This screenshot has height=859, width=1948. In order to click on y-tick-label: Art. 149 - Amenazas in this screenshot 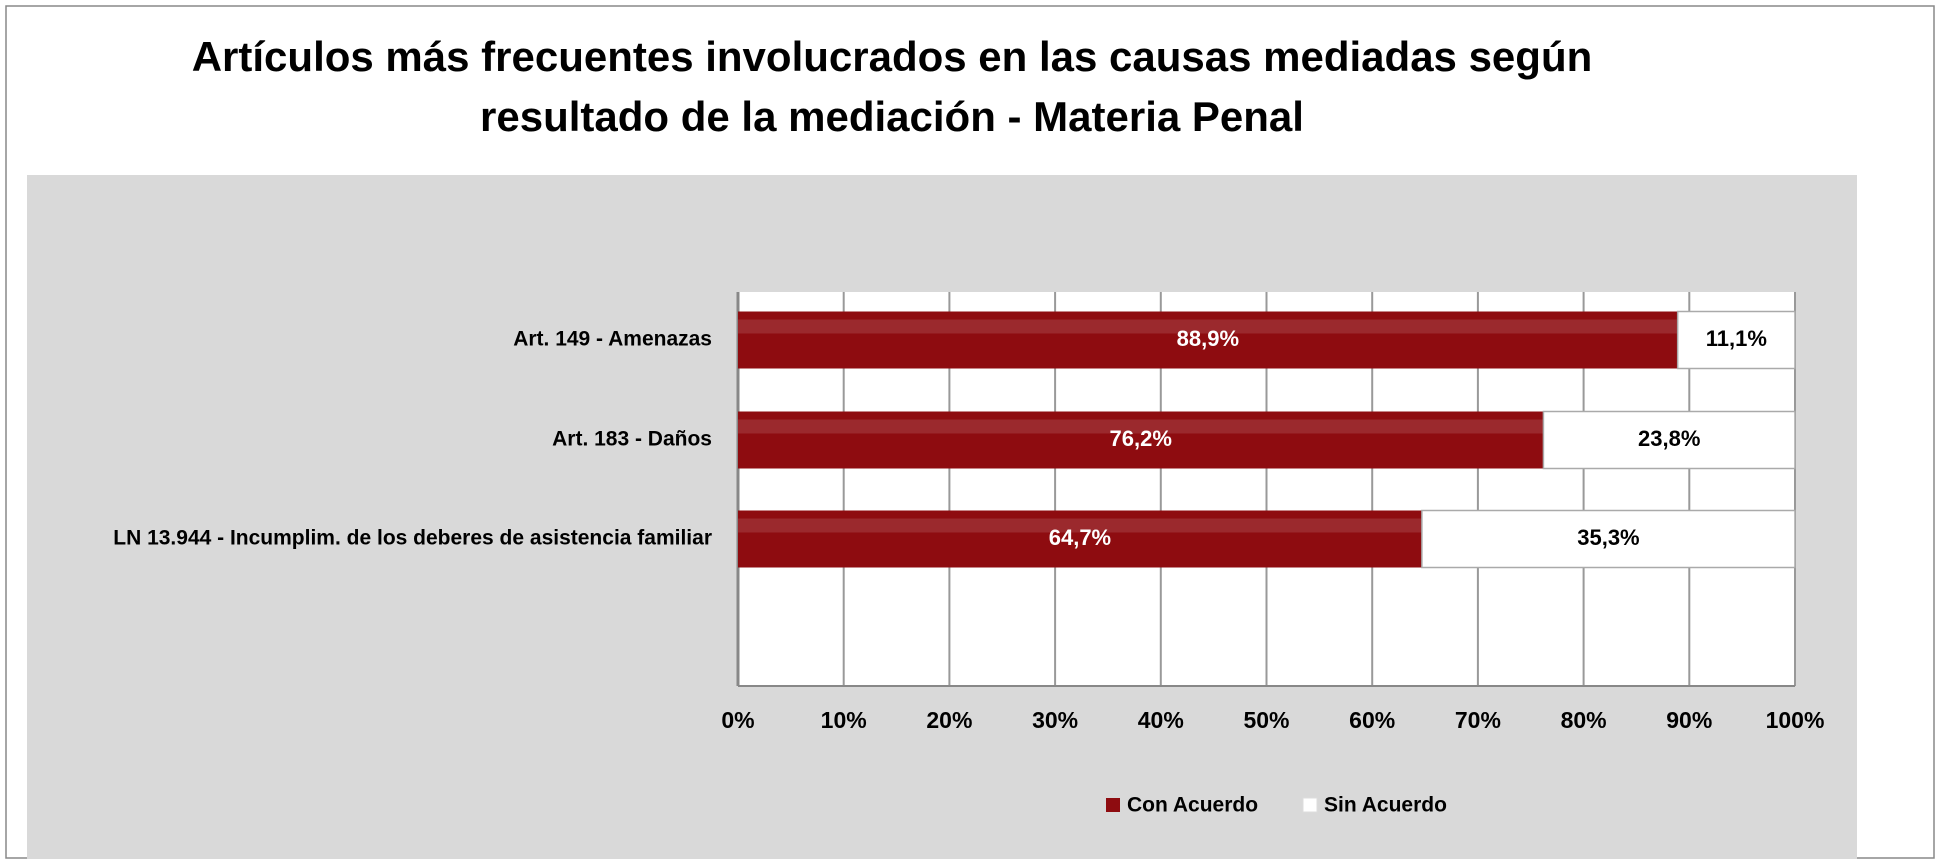, I will do `click(612, 339)`.